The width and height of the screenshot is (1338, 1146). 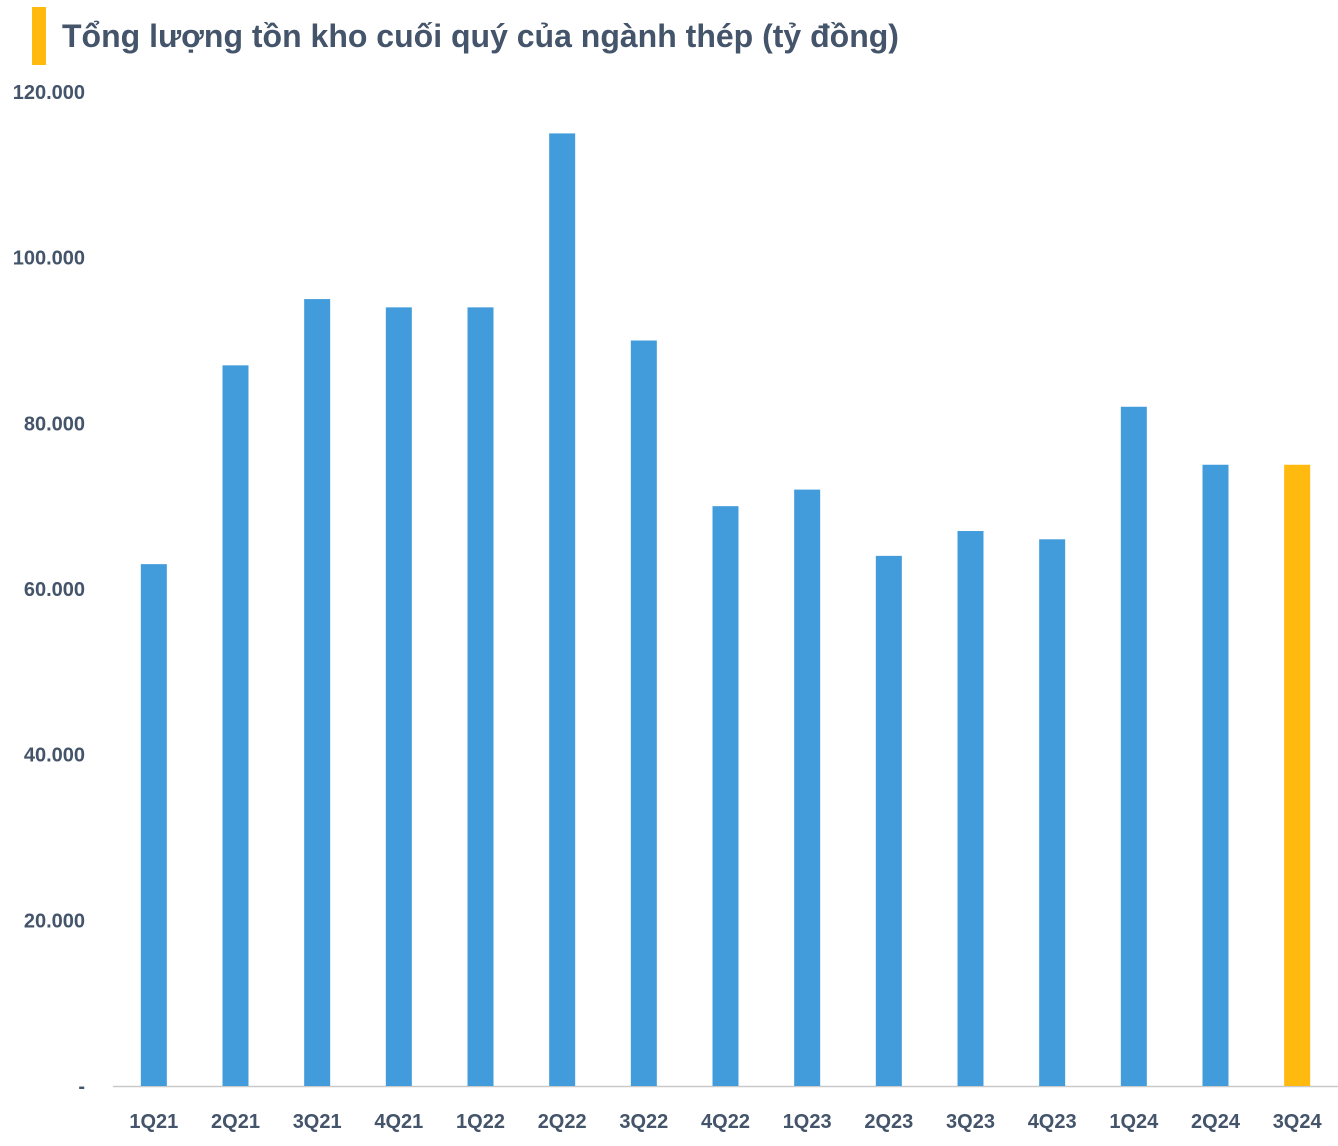 I want to click on y-tick-label: 20.000, so click(x=54, y=921).